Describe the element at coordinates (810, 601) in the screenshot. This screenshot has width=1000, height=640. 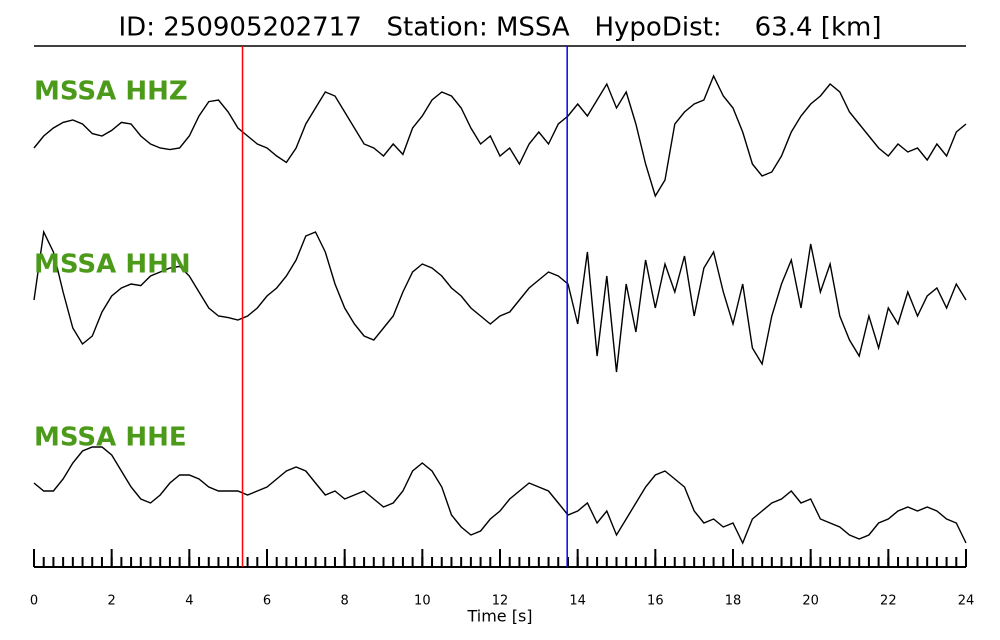
I see `x-tick-label: 20` at that location.